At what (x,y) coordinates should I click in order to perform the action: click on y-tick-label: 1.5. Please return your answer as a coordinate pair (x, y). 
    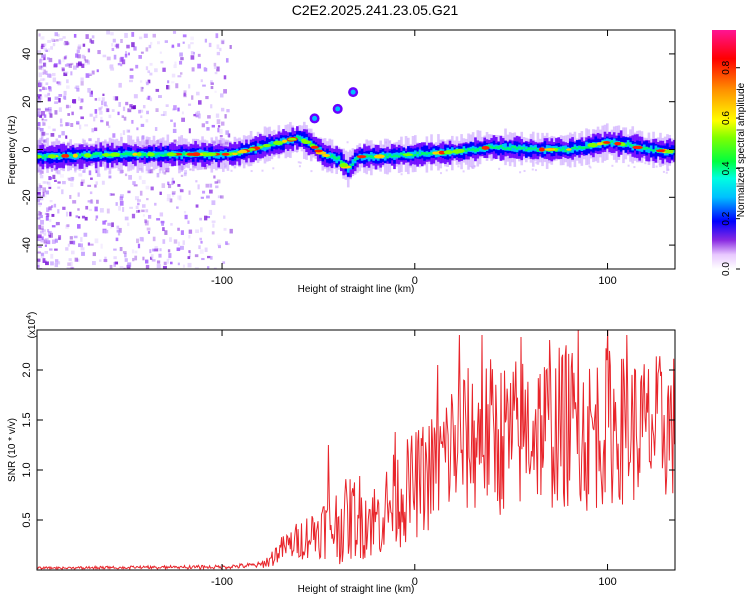
    Looking at the image, I should click on (27, 419).